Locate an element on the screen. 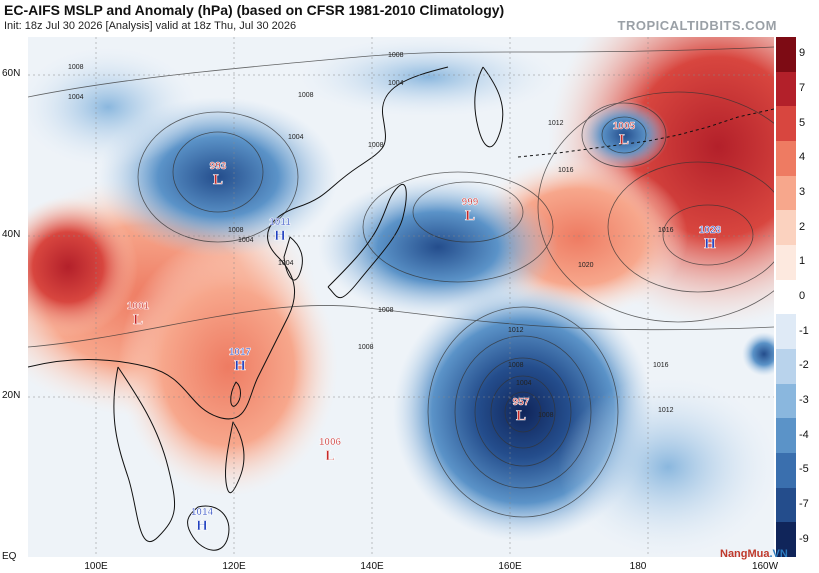 The image size is (819, 573). colorbar-tick-label: 4 is located at coordinates (802, 157).